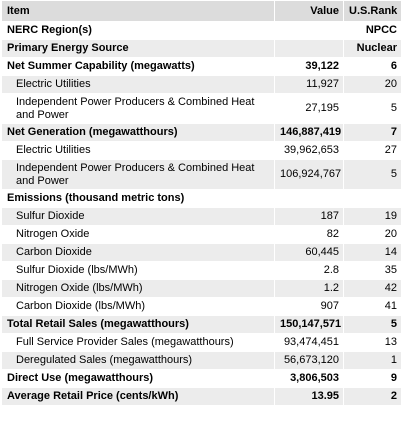  What do you see at coordinates (309, 11) in the screenshot?
I see `header-value: Value` at bounding box center [309, 11].